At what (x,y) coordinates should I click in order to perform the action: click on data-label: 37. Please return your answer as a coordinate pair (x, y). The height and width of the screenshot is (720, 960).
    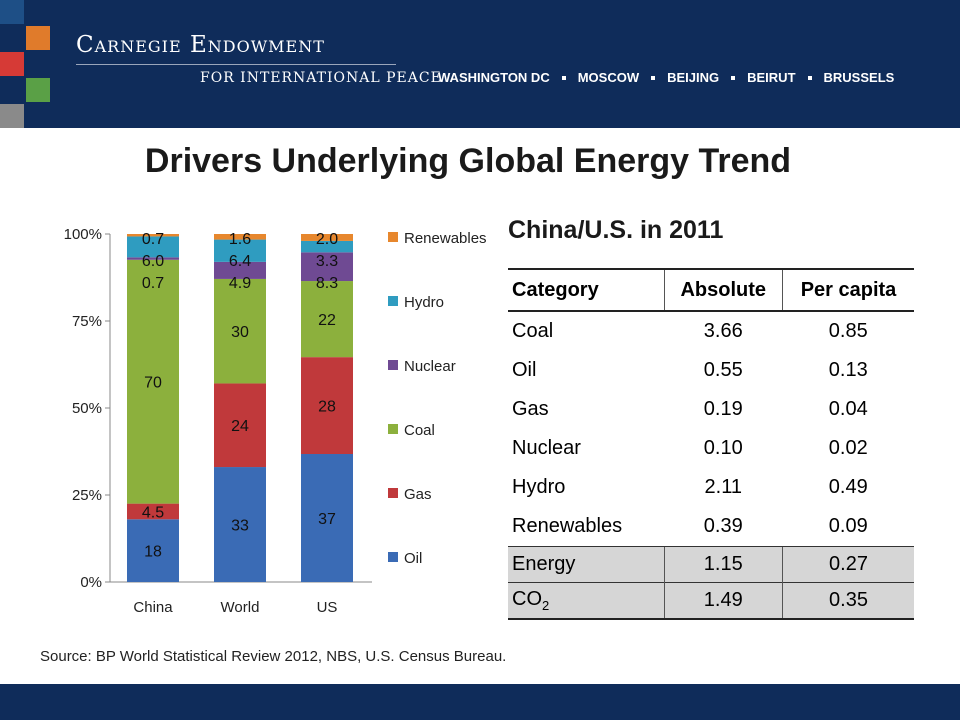
    Looking at the image, I should click on (327, 519).